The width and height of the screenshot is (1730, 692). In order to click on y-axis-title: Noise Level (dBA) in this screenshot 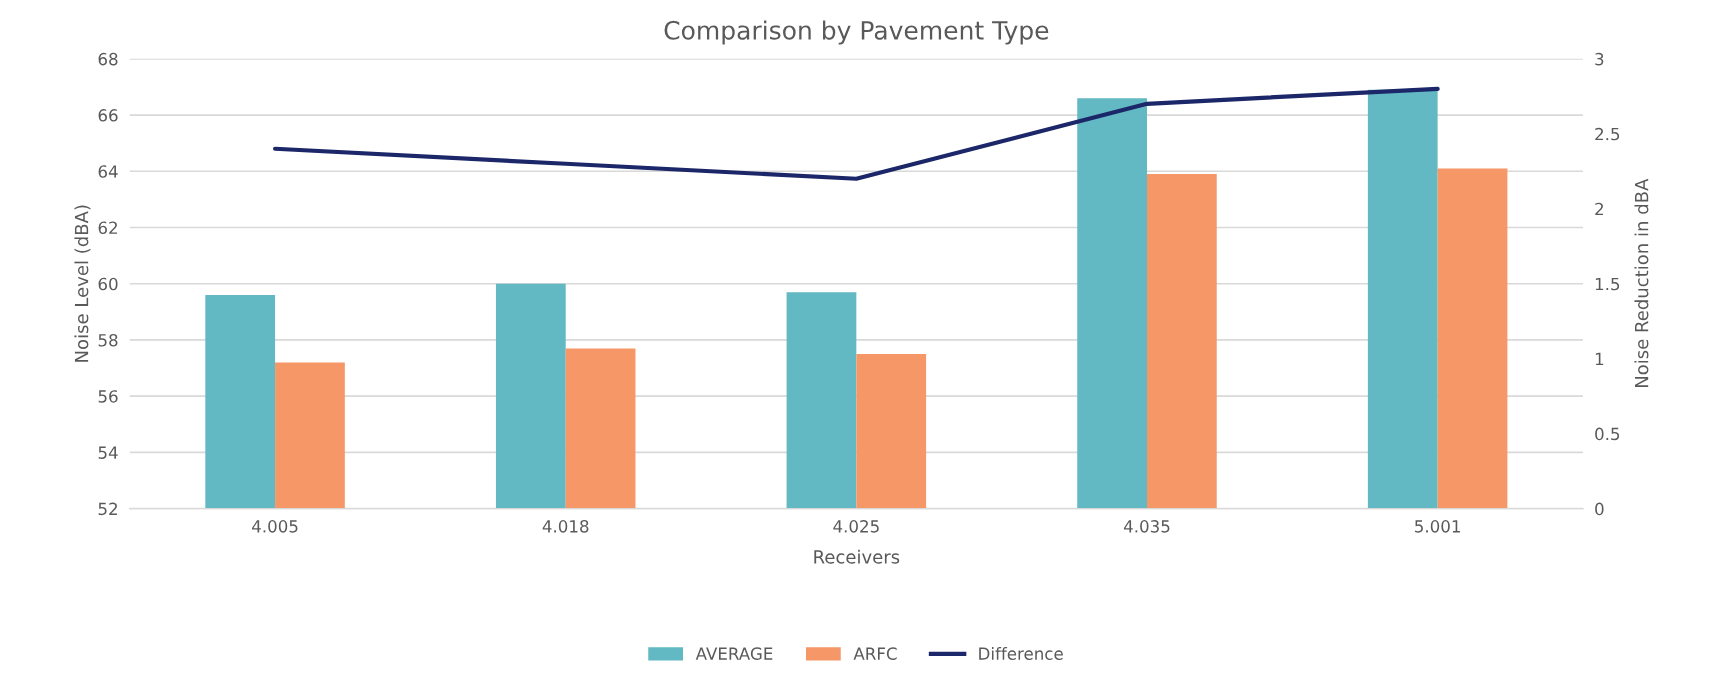, I will do `click(82, 283)`.